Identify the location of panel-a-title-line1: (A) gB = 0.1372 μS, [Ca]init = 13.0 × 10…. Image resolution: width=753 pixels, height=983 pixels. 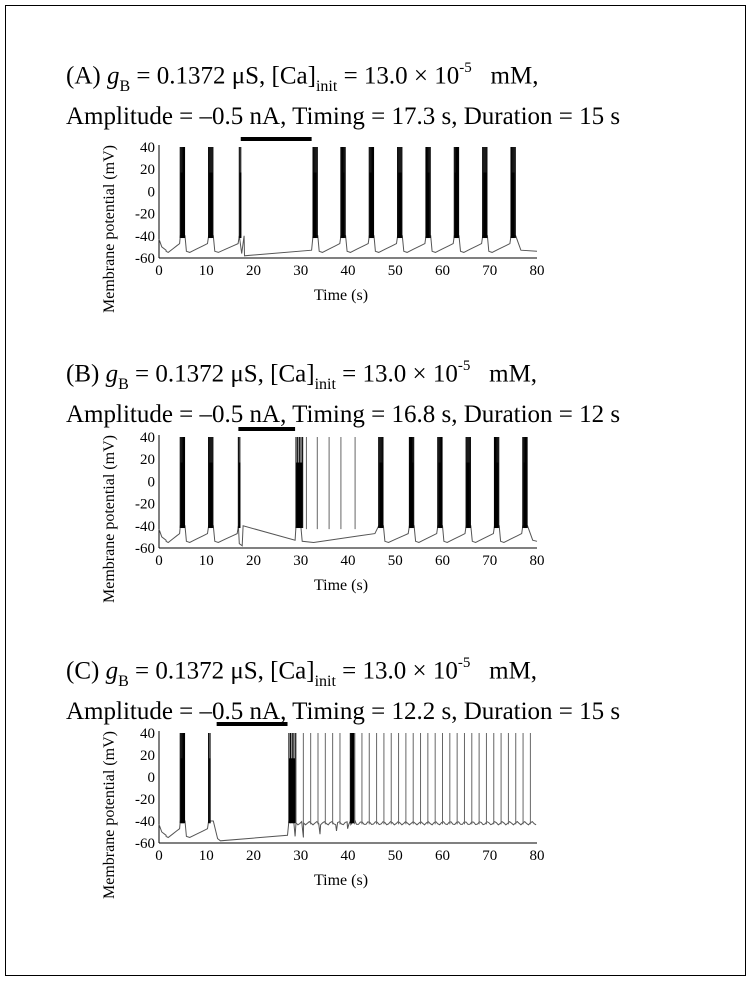
(302, 78).